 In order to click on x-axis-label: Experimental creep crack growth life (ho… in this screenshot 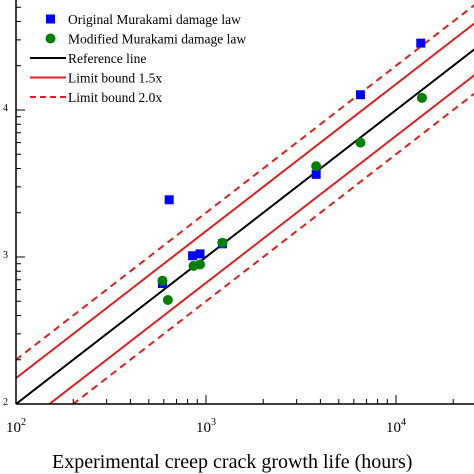, I will do `click(232, 462)`.